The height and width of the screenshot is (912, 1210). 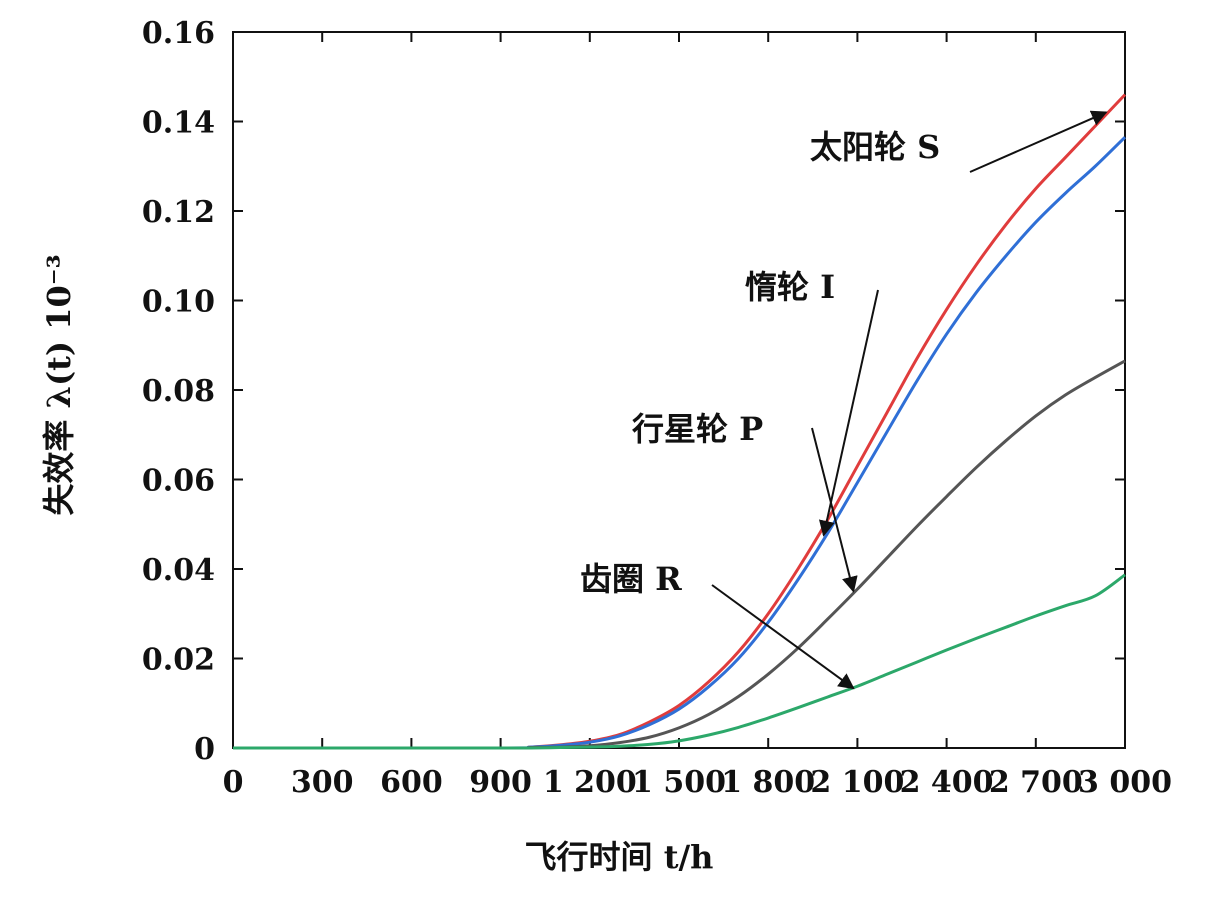 What do you see at coordinates (1036, 782) in the screenshot?
I see `x-tick-label: 2 700` at bounding box center [1036, 782].